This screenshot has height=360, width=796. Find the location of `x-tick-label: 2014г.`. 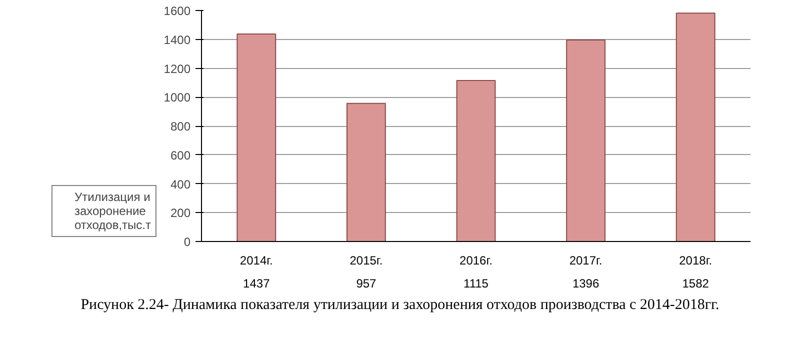

x-tick-label: 2014г. is located at coordinates (256, 261).